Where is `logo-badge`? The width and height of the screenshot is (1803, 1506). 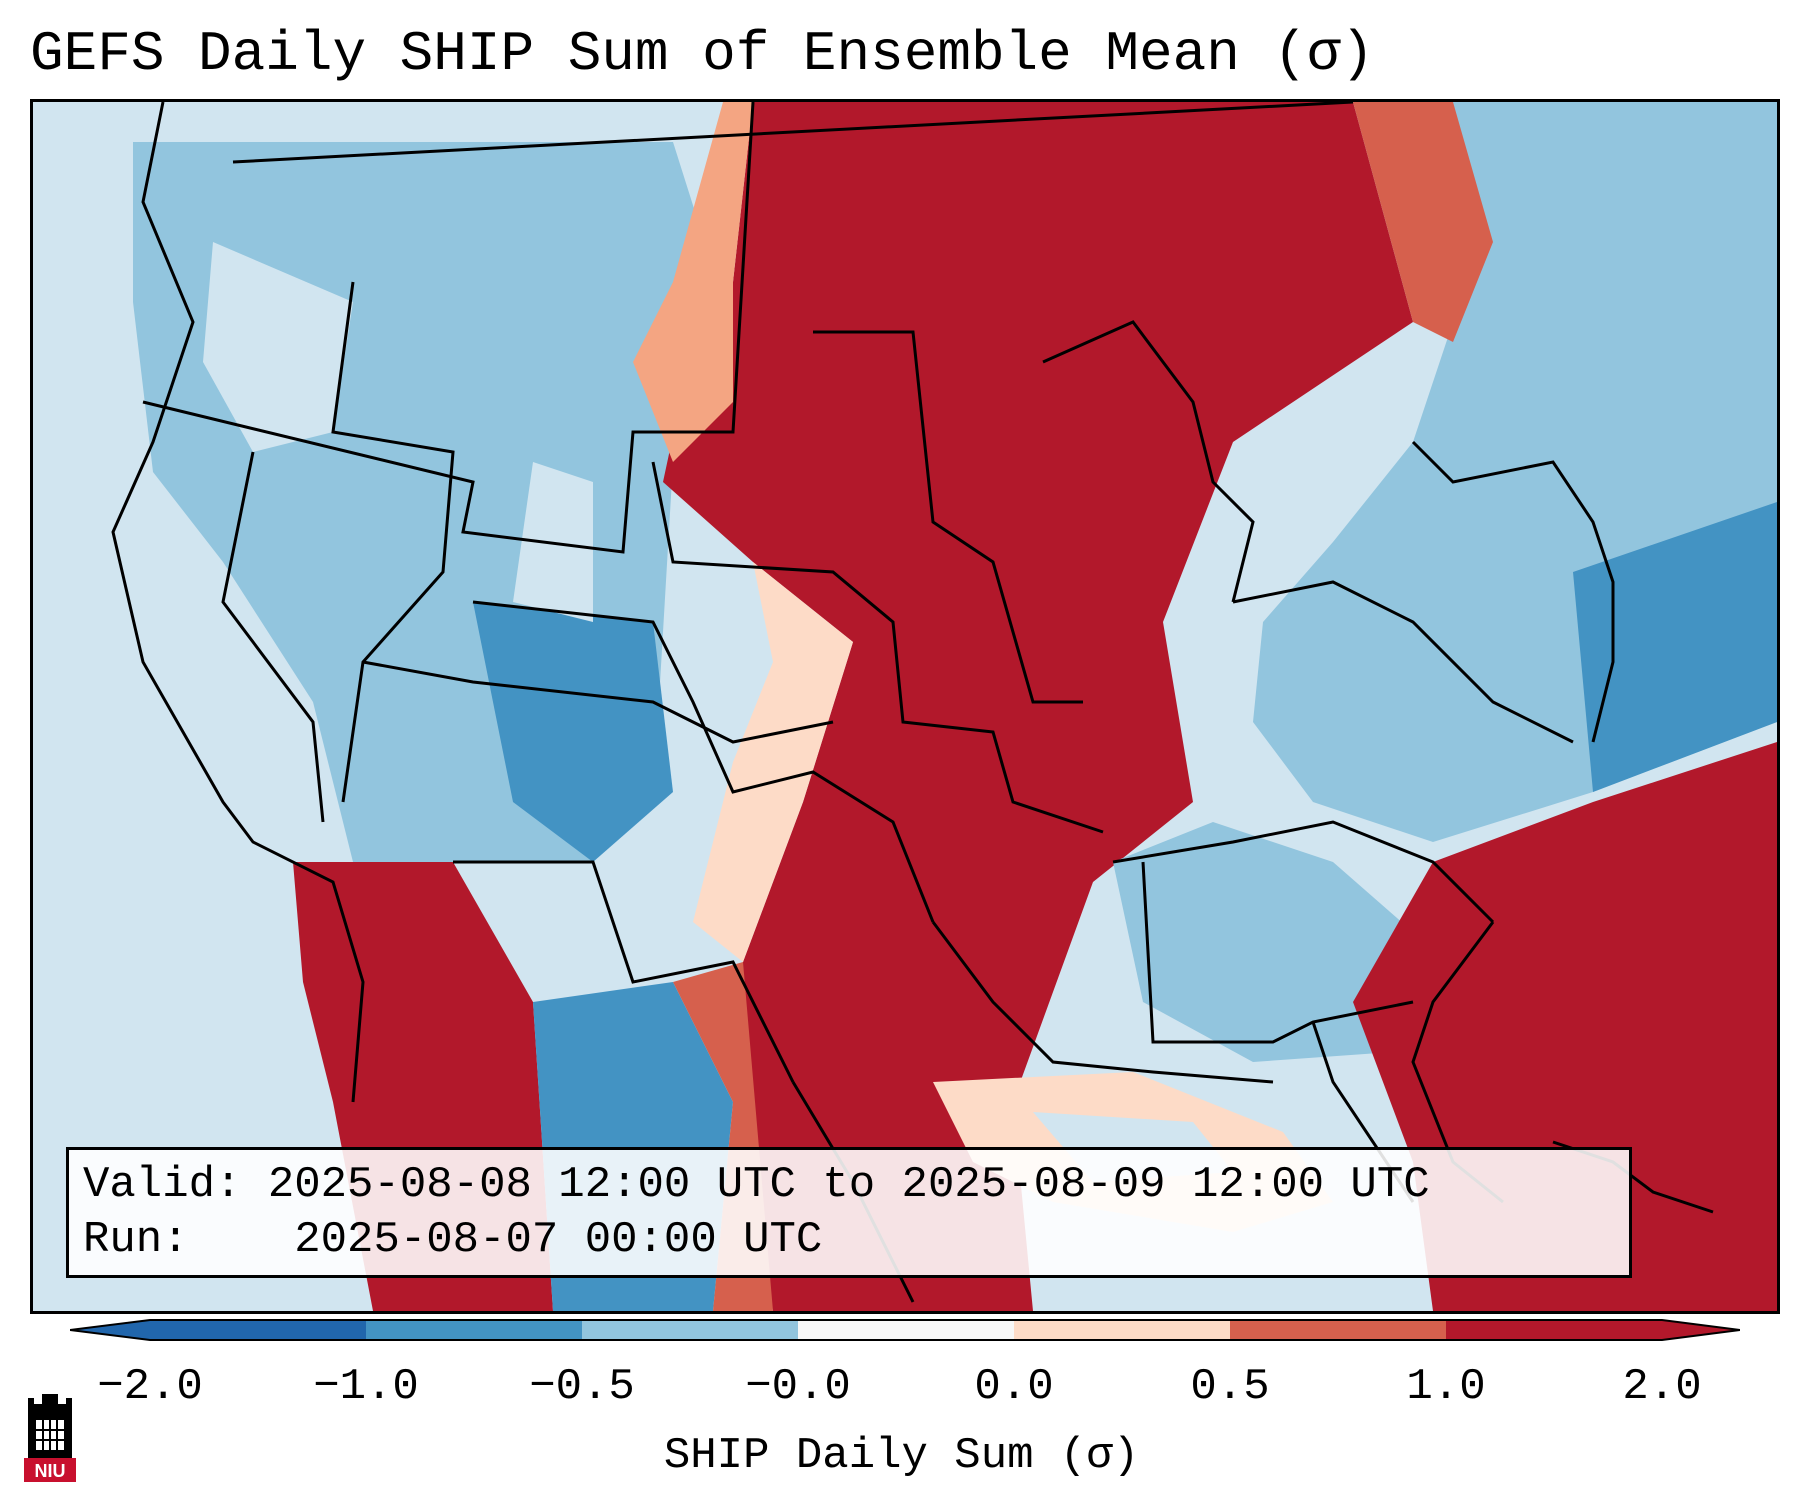
logo-badge is located at coordinates (50, 1470).